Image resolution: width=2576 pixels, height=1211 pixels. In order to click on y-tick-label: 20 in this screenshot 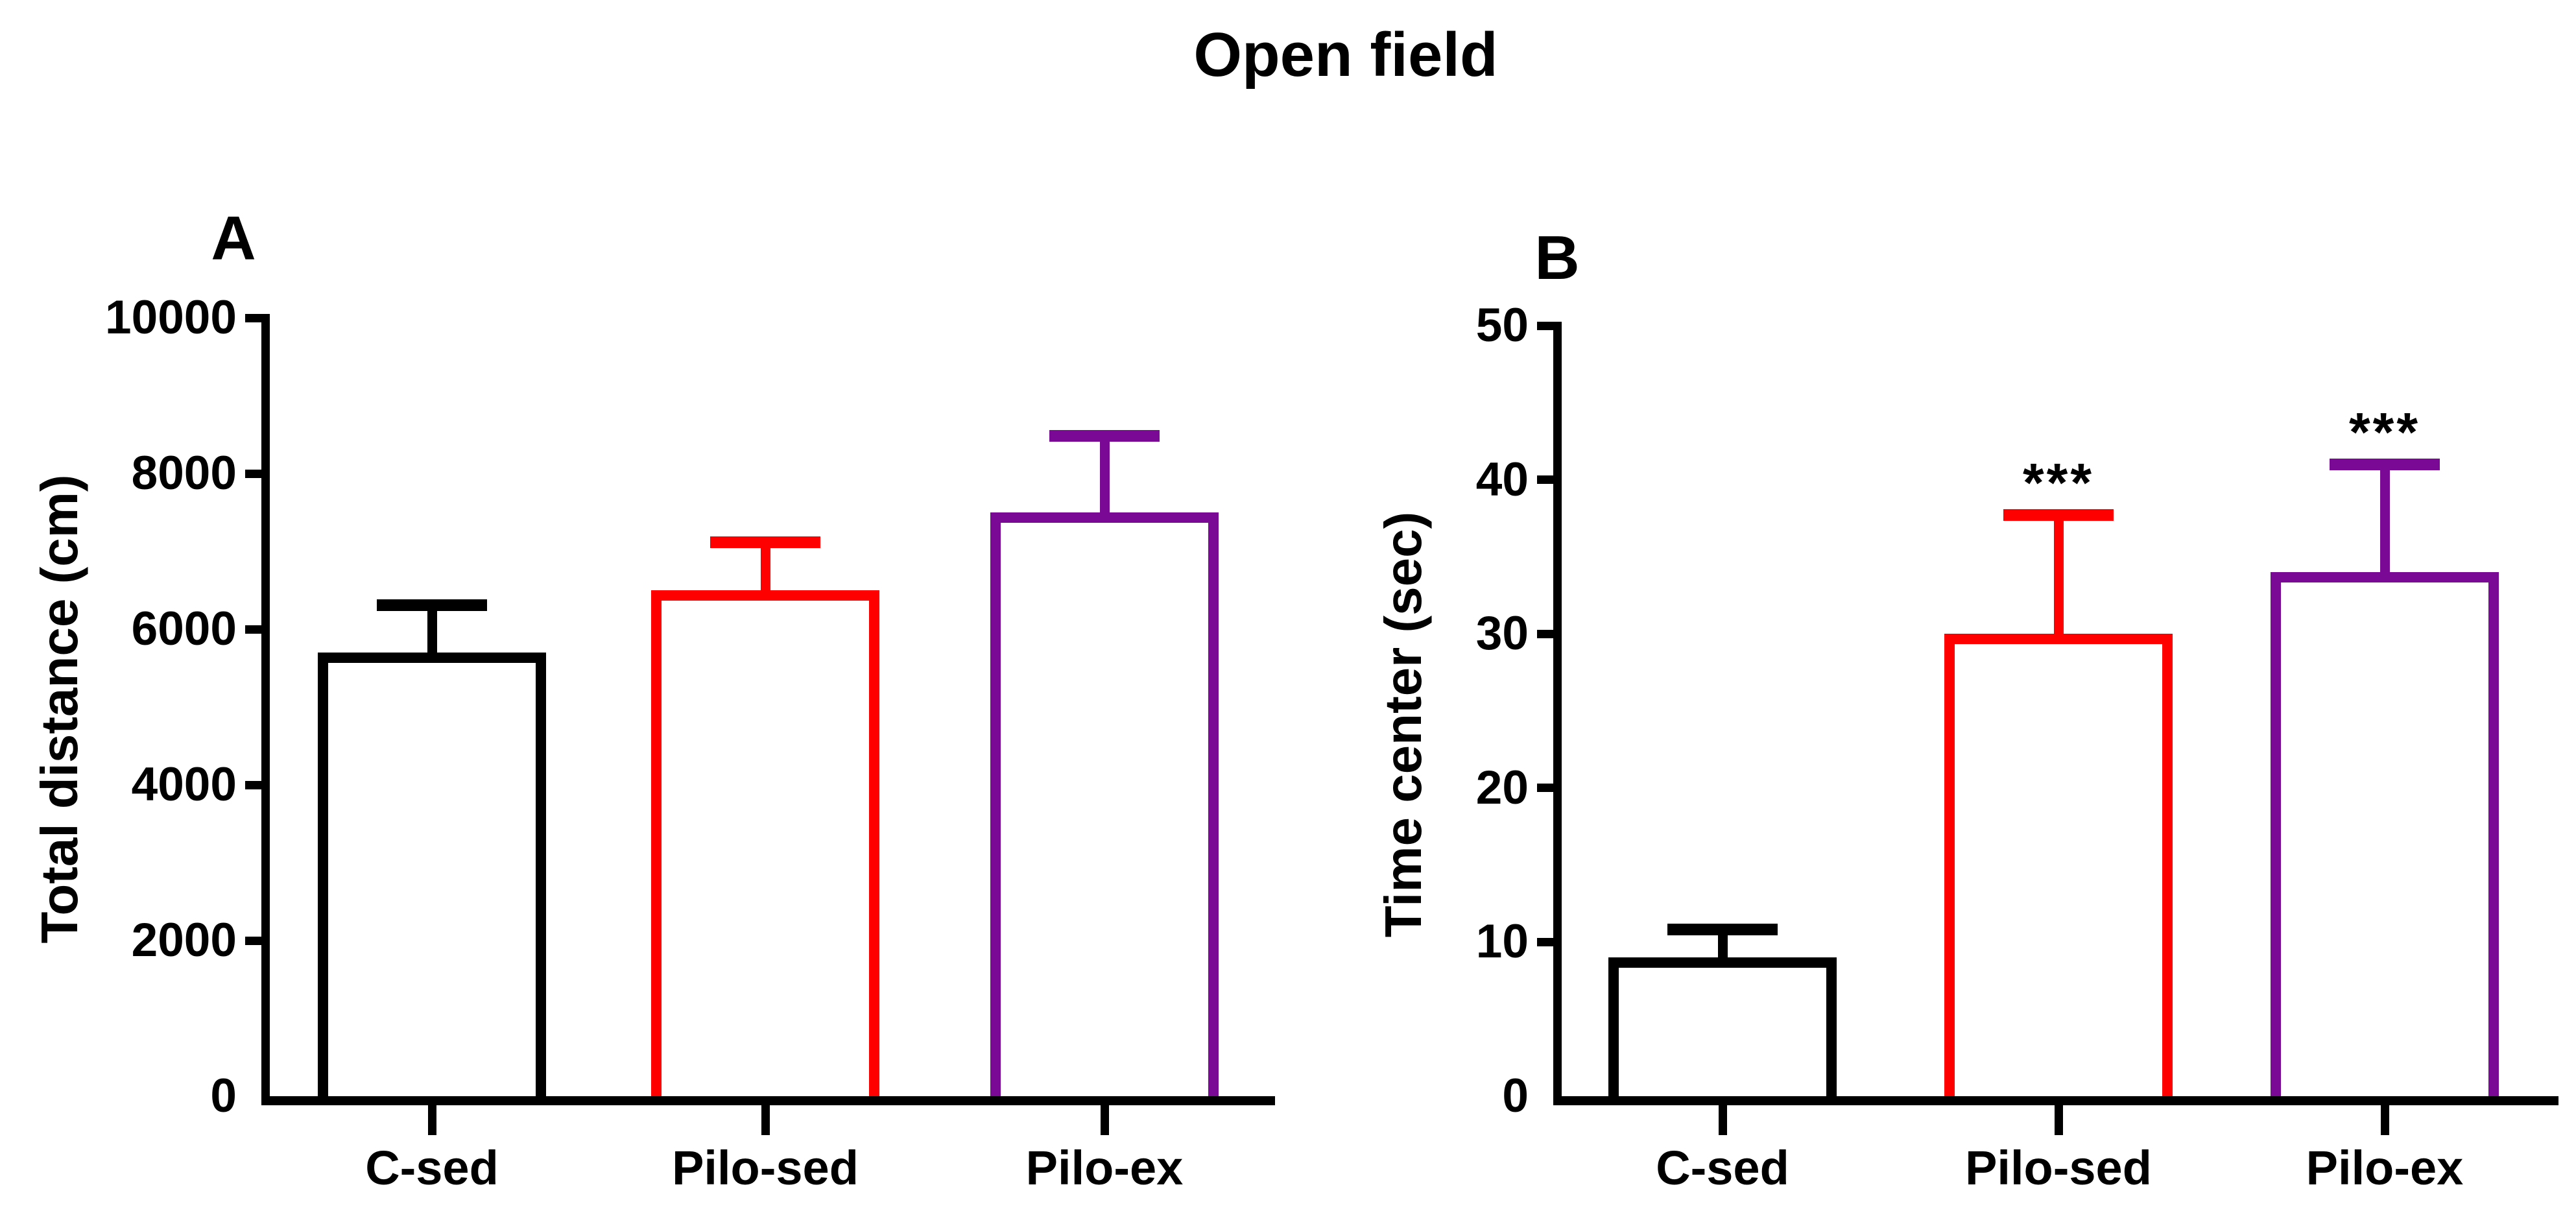, I will do `click(1502, 788)`.